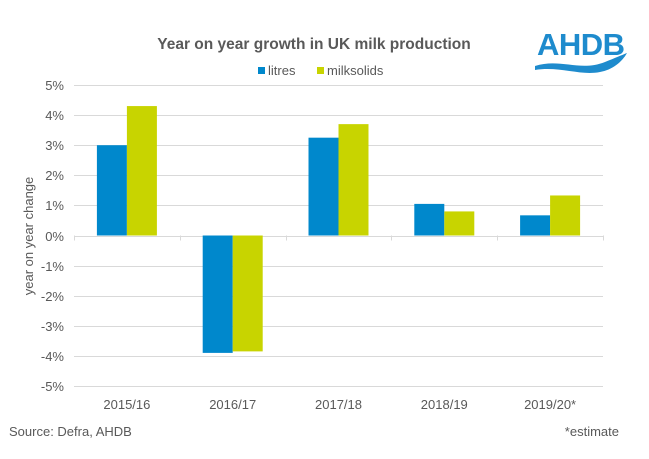  What do you see at coordinates (54, 175) in the screenshot?
I see `y-tick-label: 2%` at bounding box center [54, 175].